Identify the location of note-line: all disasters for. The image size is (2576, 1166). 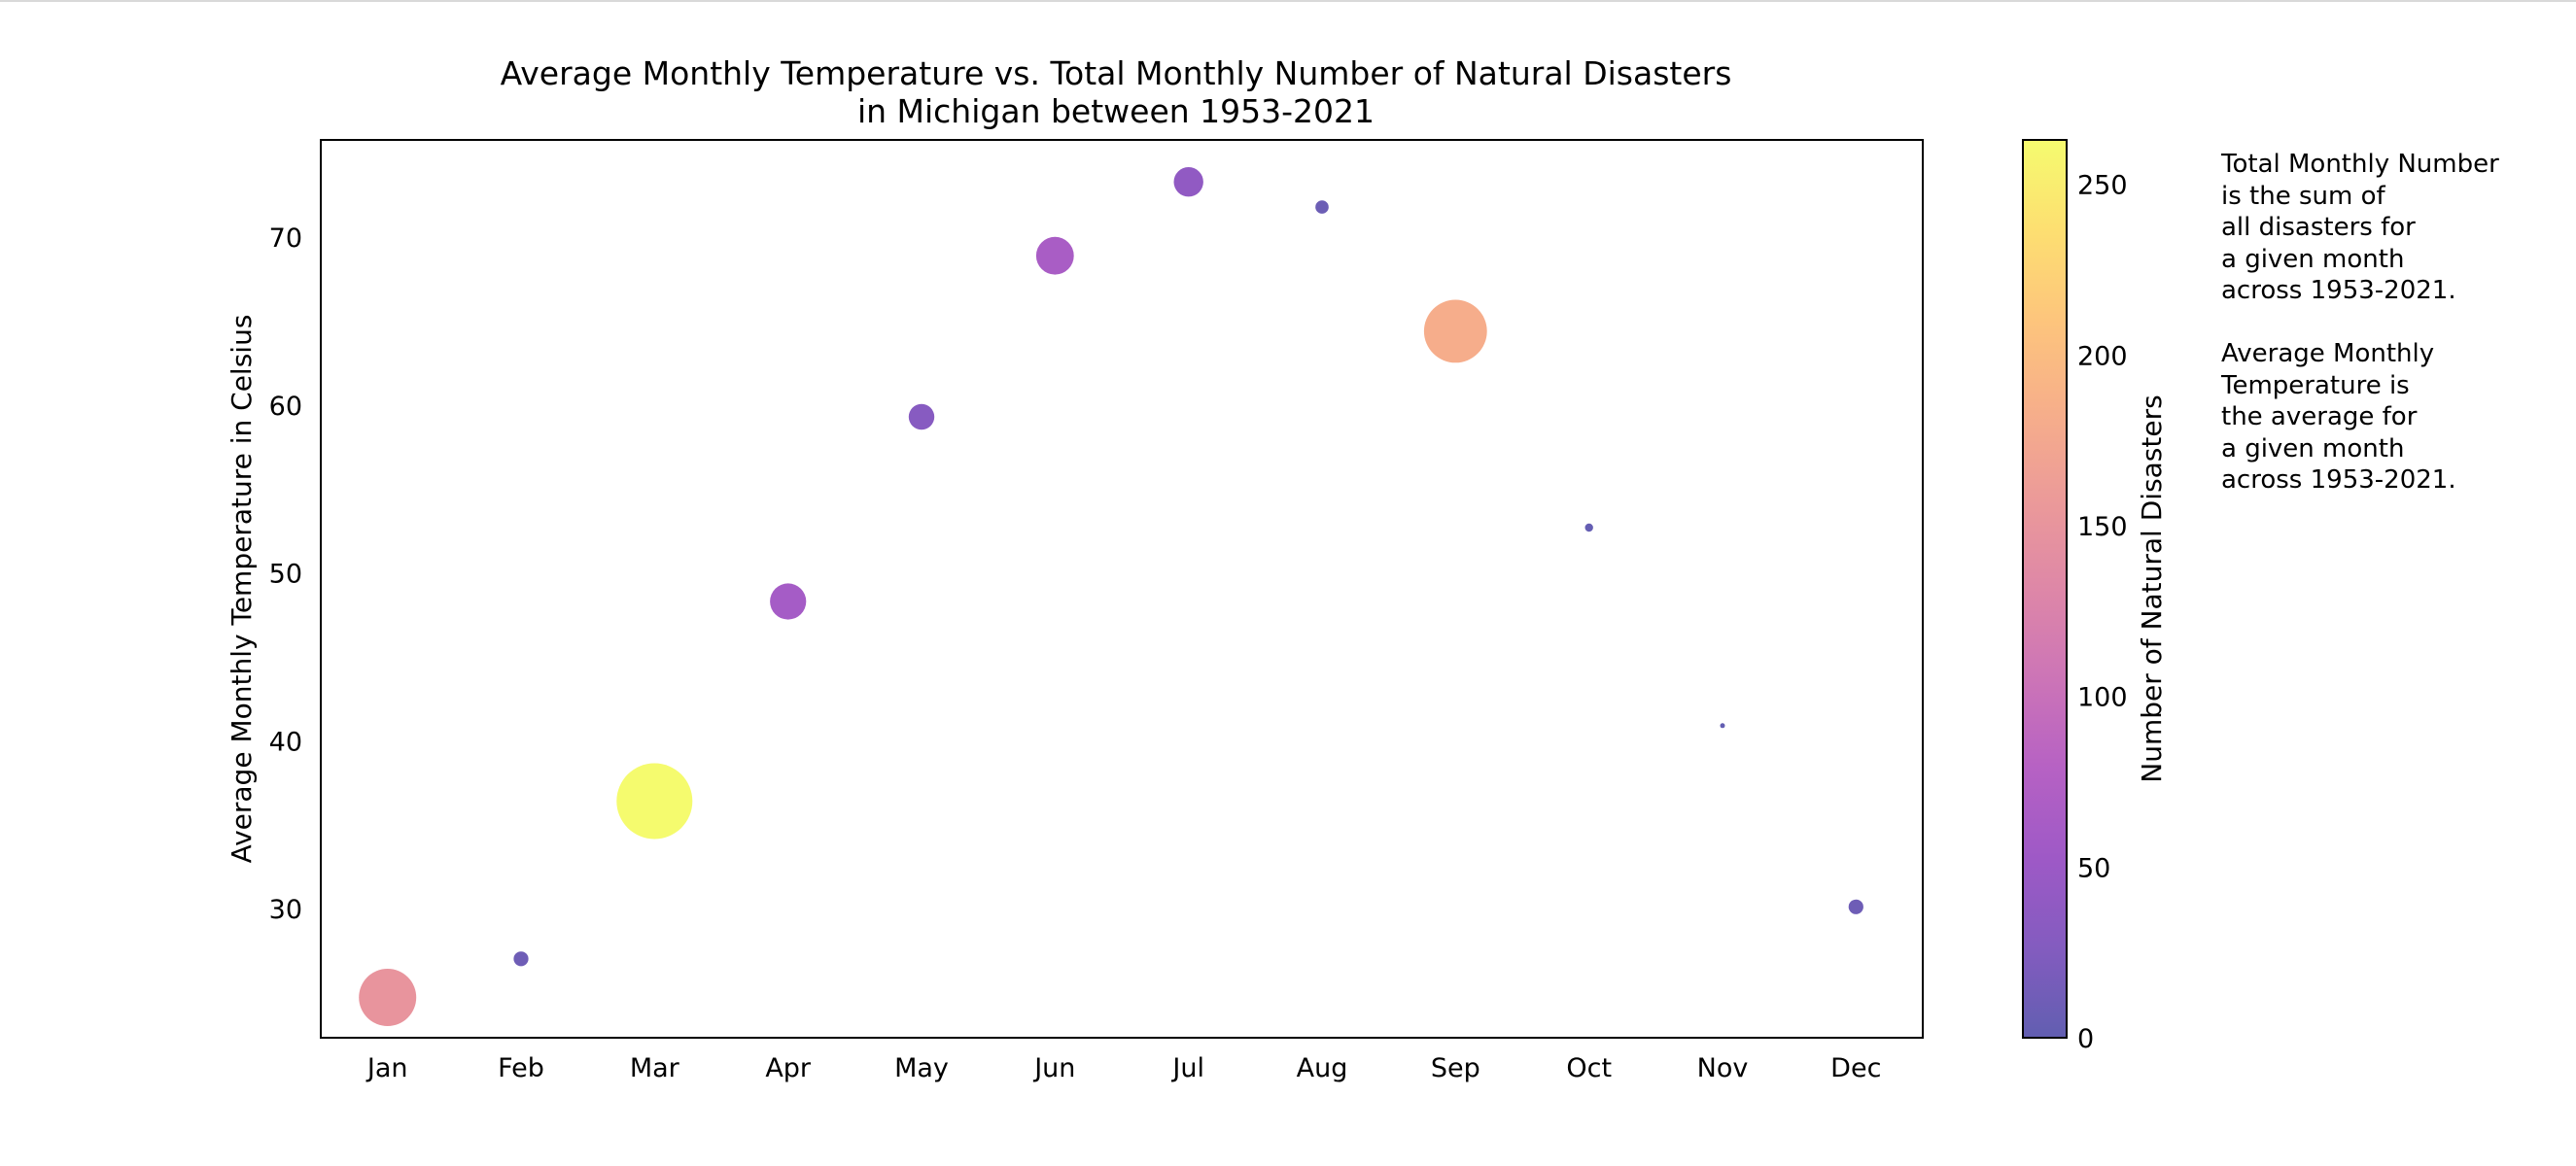
(2318, 227).